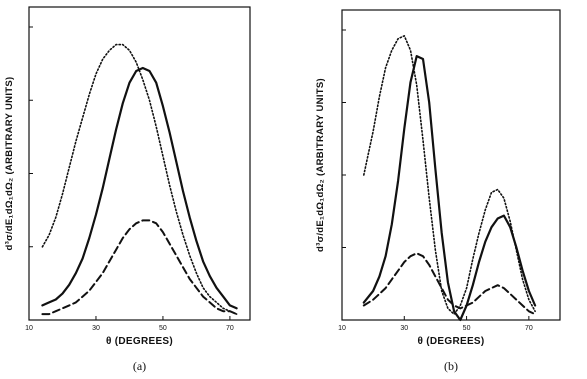 This screenshot has height=379, width=587. I want to click on panel-label: (a), so click(139, 366).